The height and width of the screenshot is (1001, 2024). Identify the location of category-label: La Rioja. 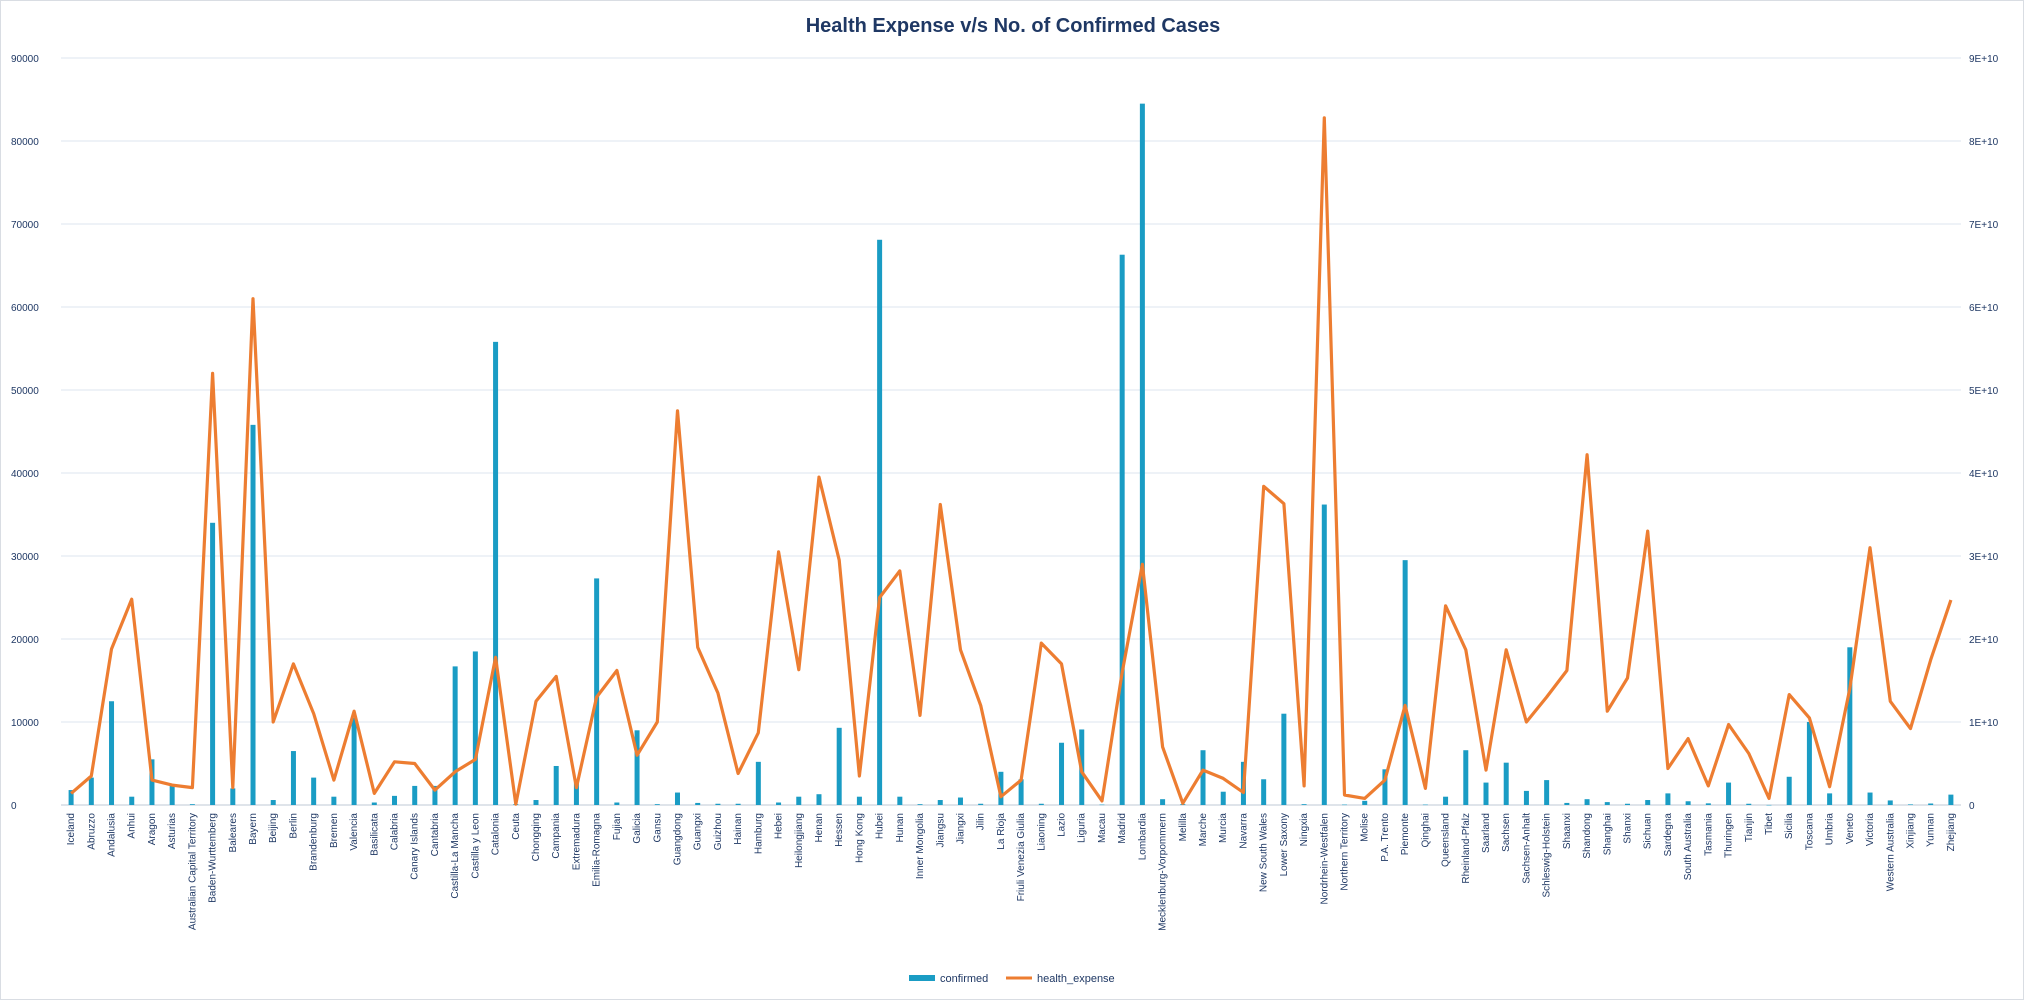
(1001, 831).